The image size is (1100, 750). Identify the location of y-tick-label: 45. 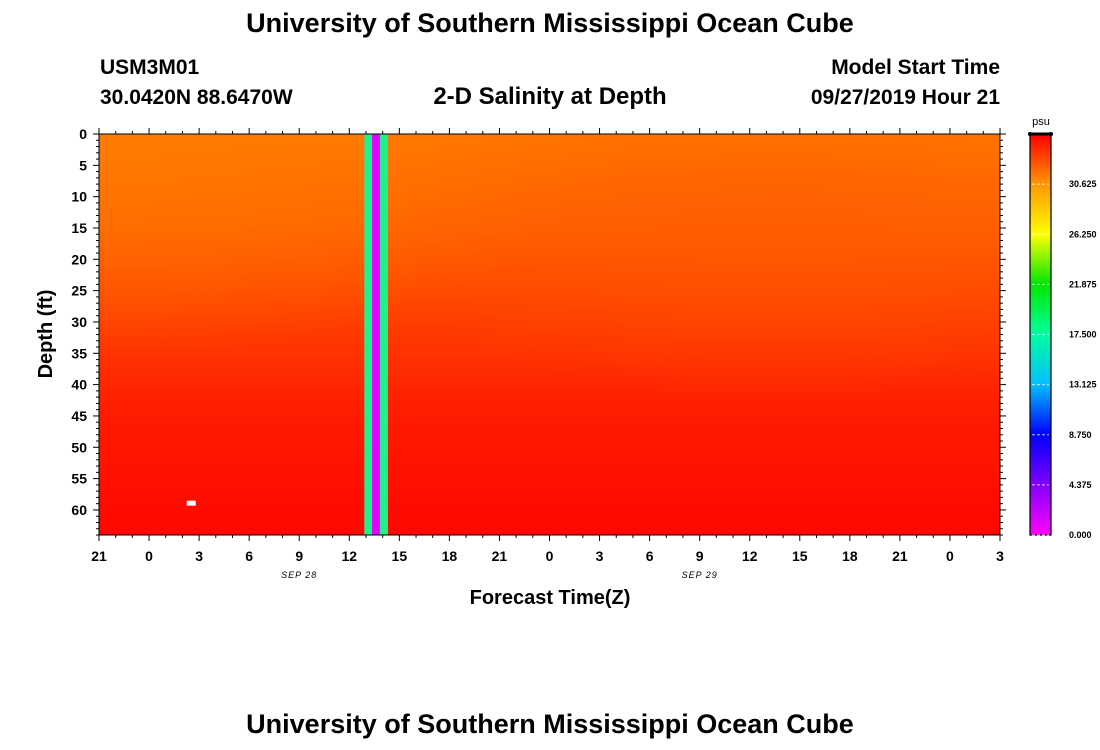
(79, 416).